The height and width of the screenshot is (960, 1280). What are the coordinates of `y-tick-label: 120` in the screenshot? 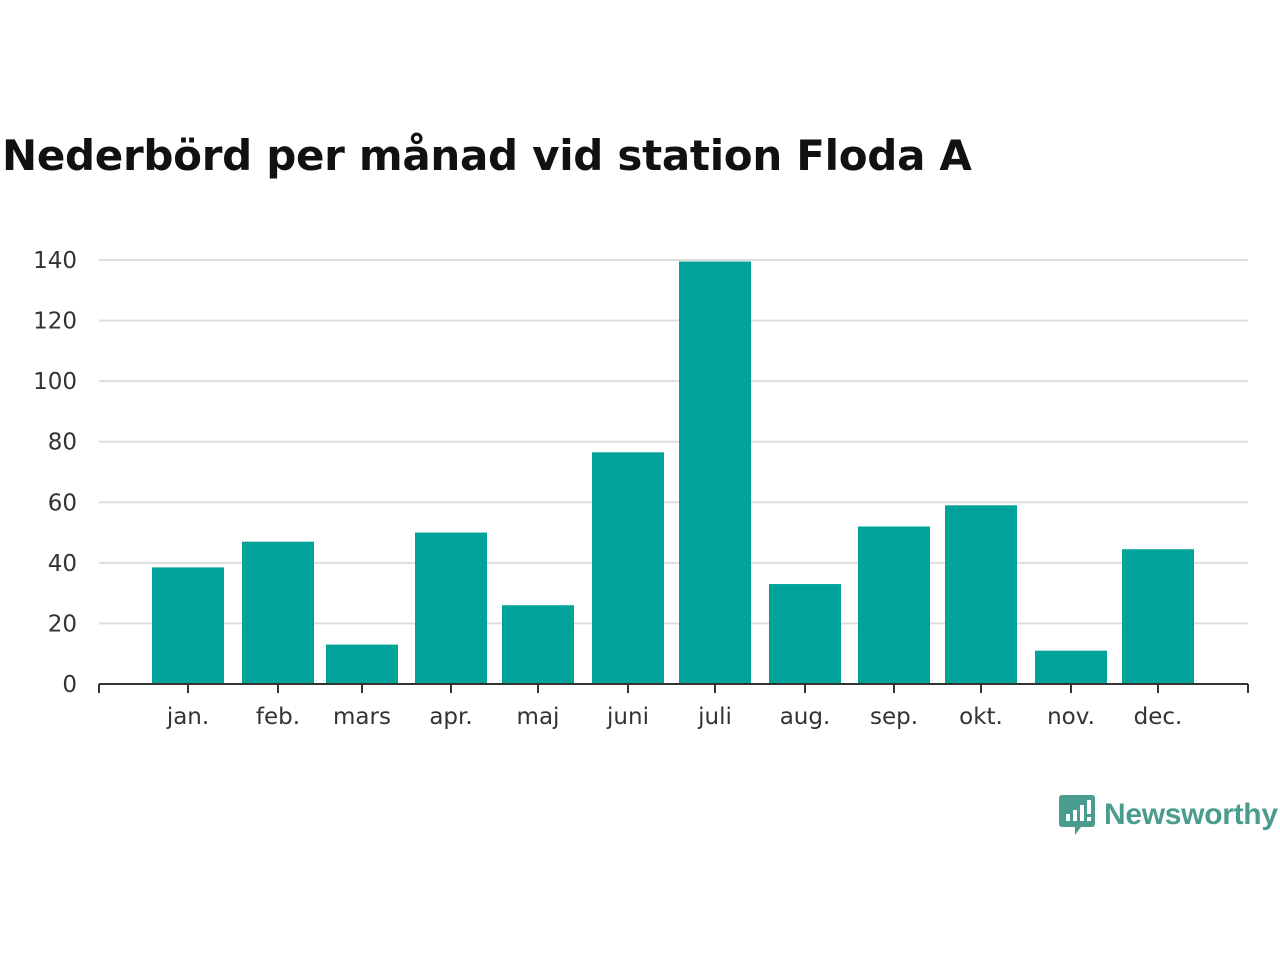 It's located at (55, 322).